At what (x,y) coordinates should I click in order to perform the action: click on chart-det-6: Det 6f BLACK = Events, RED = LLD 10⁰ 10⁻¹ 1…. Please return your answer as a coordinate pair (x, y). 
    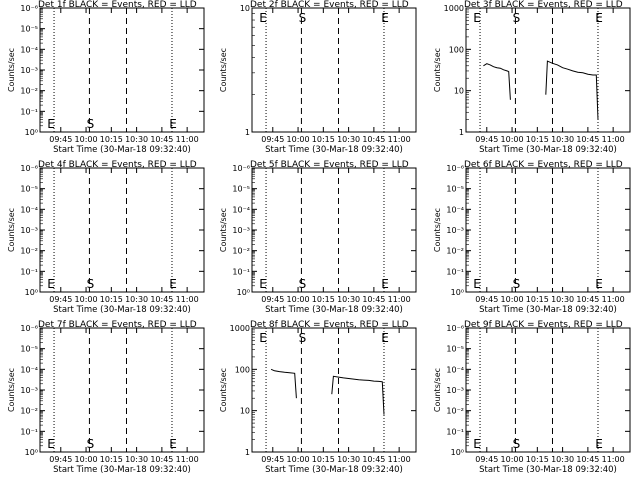
    Looking at the image, I should click on (532, 237).